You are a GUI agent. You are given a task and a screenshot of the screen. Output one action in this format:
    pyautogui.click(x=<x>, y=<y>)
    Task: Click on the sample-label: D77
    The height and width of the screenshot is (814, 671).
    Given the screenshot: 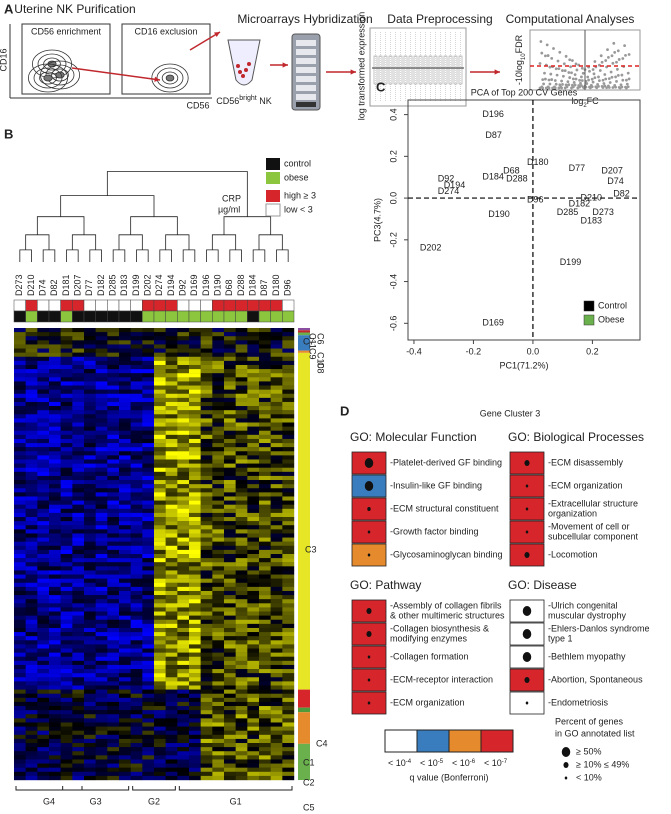 What is the action you would take?
    pyautogui.click(x=89, y=287)
    